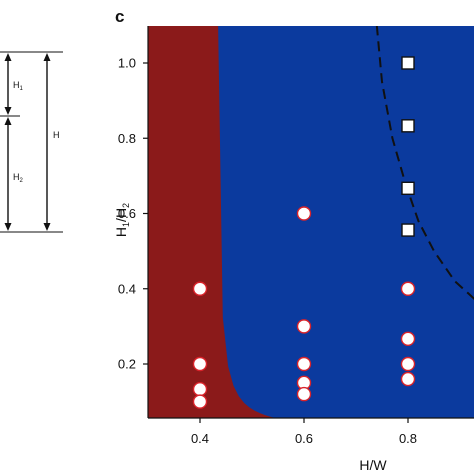 This screenshot has width=474, height=474. Describe the element at coordinates (8, 227) in the screenshot. I see `h2-arrowhead-bottom` at that location.